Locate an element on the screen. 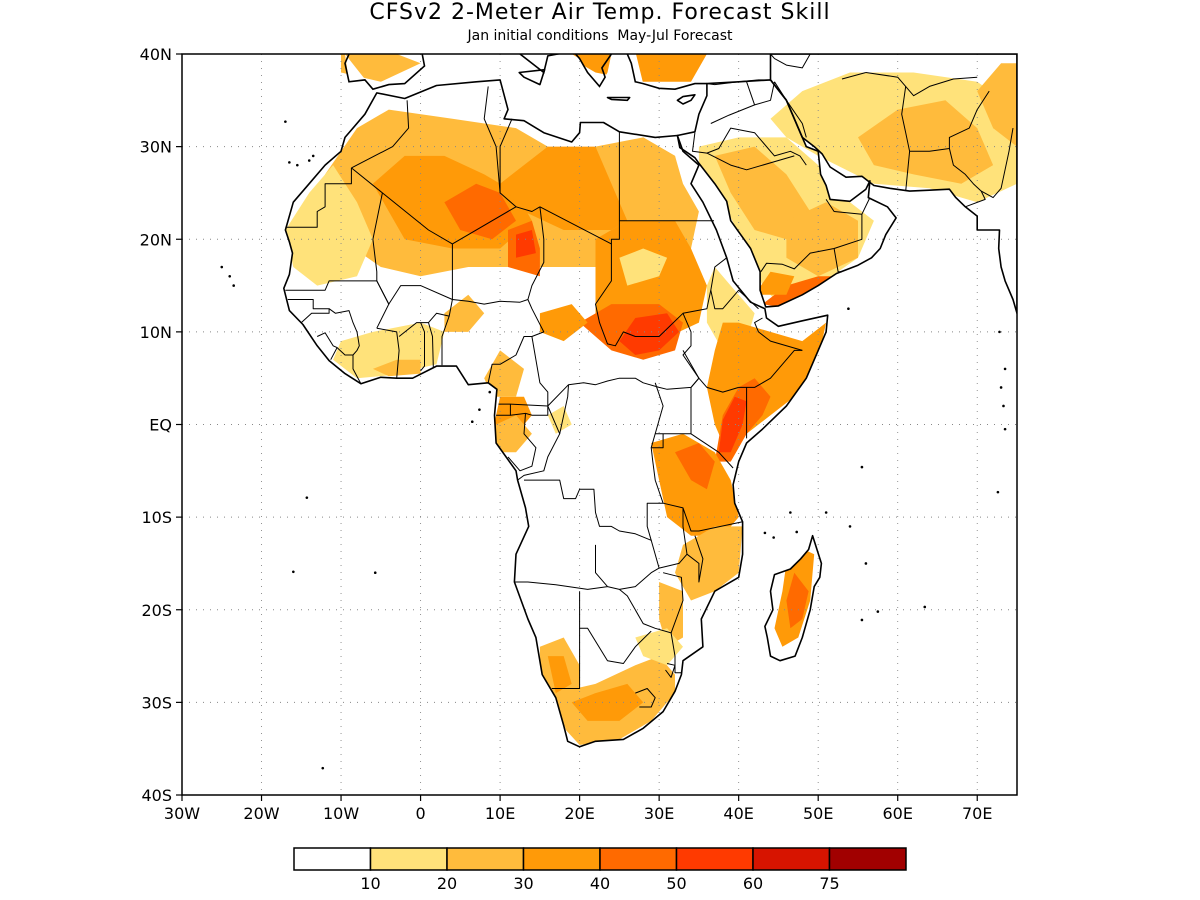 The height and width of the screenshot is (900, 1200). lon-tick-label: 0 is located at coordinates (420, 813).